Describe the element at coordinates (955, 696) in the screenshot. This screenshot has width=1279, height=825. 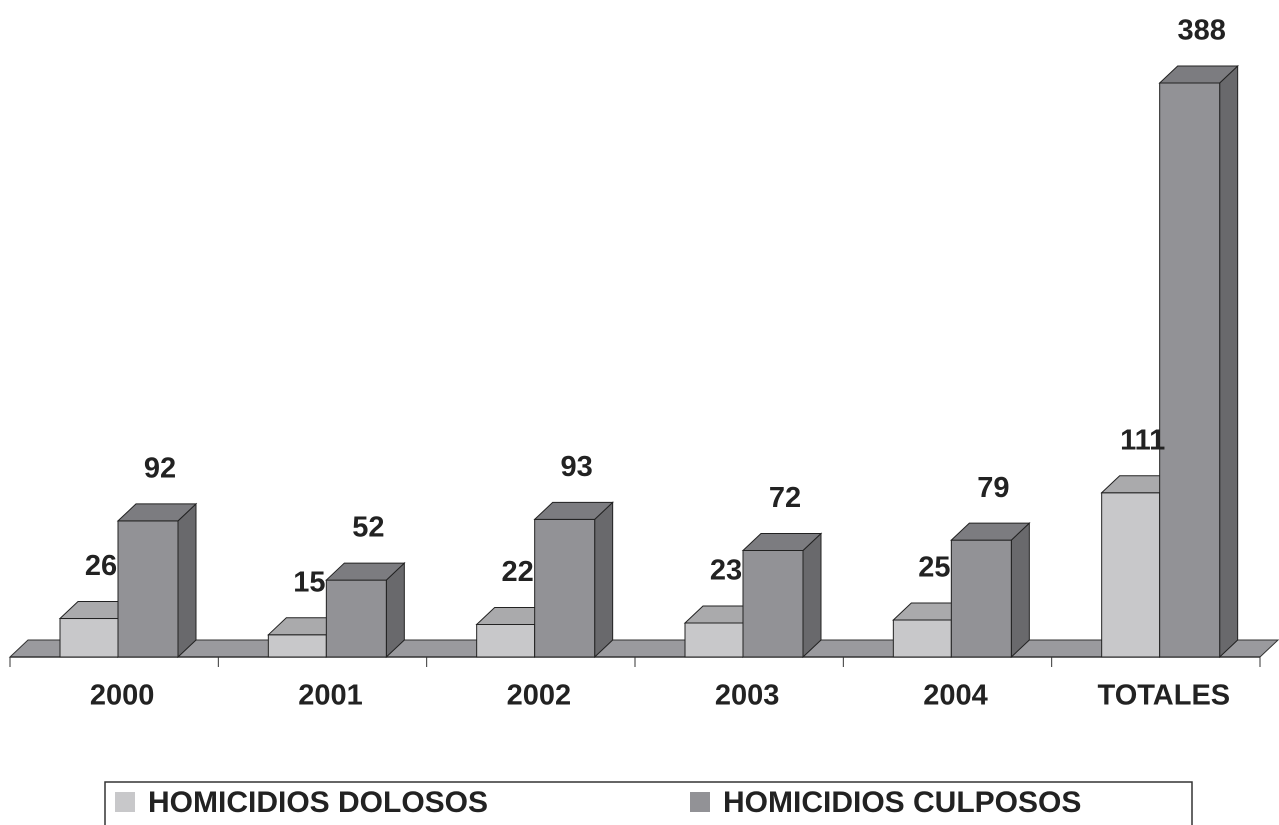
I see `x-tick-label: 2004` at that location.